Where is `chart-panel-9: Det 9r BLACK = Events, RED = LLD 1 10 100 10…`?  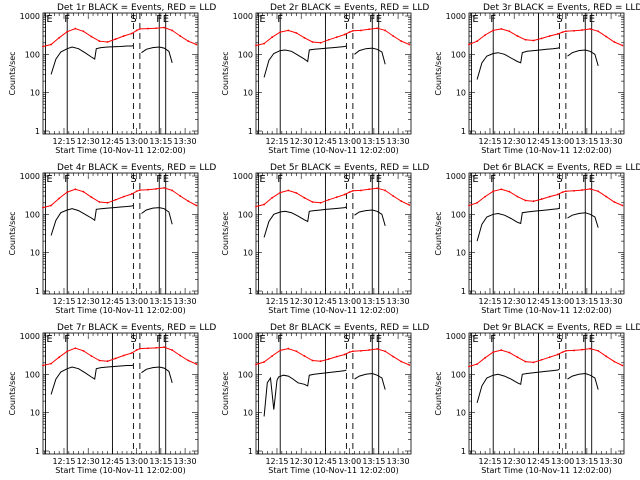 chart-panel-9: Det 9r BLACK = Events, RED = LLD 1 10 100 10… is located at coordinates (537, 399).